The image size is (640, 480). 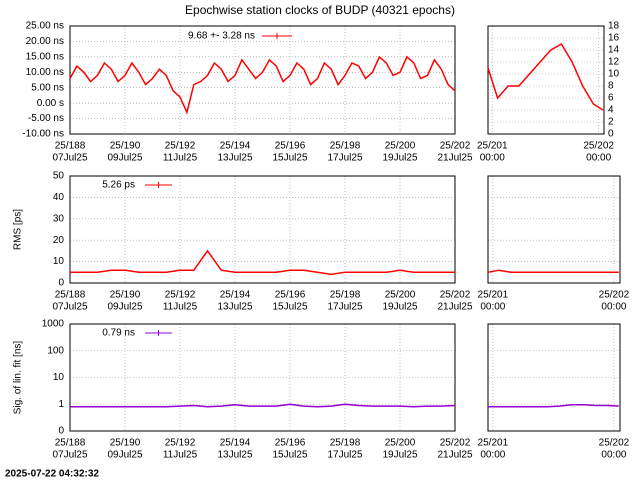 What do you see at coordinates (45, 26) in the screenshot?
I see `y-tick-label: 25.00 ns` at bounding box center [45, 26].